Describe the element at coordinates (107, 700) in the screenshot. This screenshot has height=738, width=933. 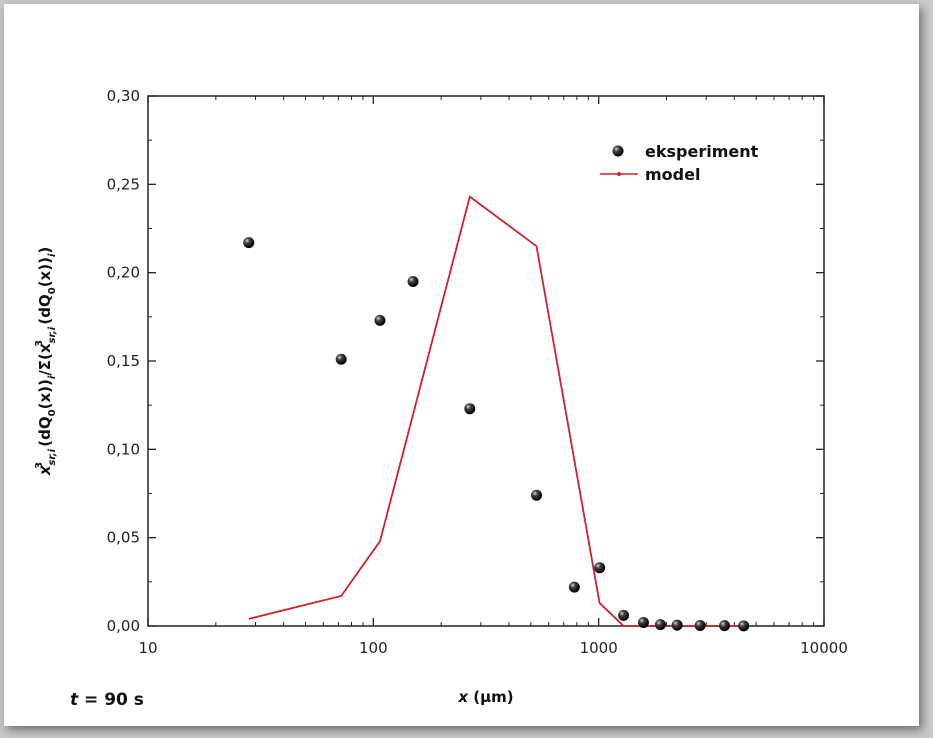
I see `time-annotation: t = 90 s` at that location.